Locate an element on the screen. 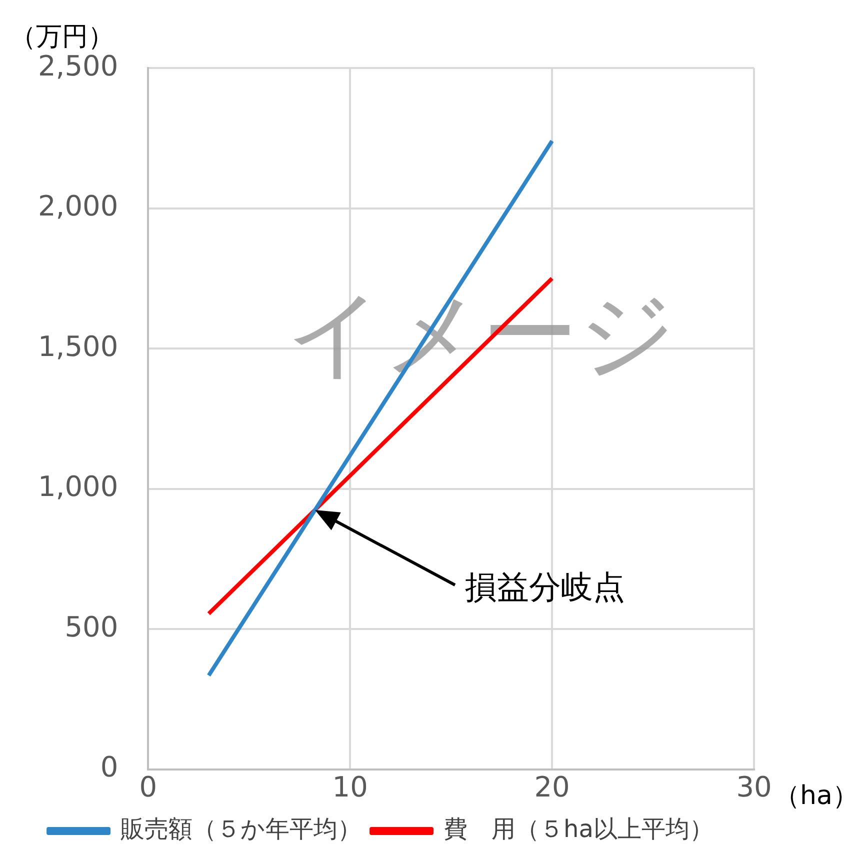 This screenshot has height=861, width=857. y-axis-title: （万円） is located at coordinates (62, 37).